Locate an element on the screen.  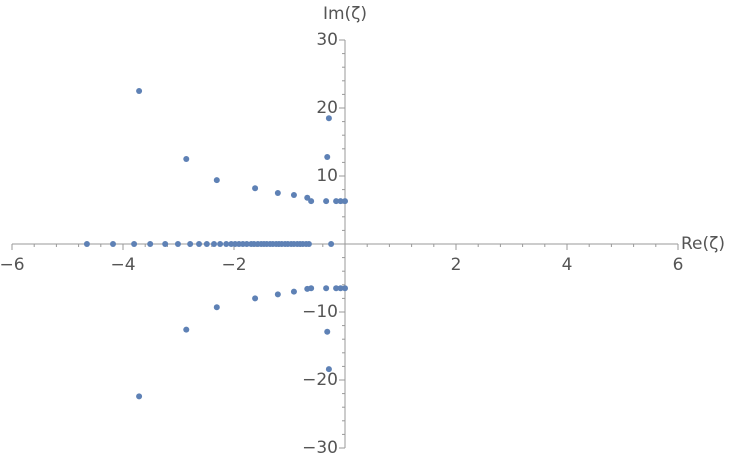
y-tick-label: −10 is located at coordinates (320, 312).